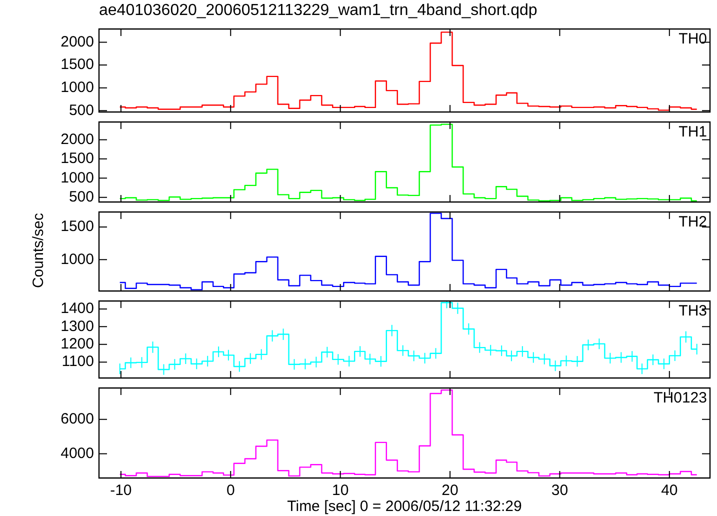 This screenshot has height=516, width=717. What do you see at coordinates (230, 491) in the screenshot?
I see `x-tick-label: 0` at bounding box center [230, 491].